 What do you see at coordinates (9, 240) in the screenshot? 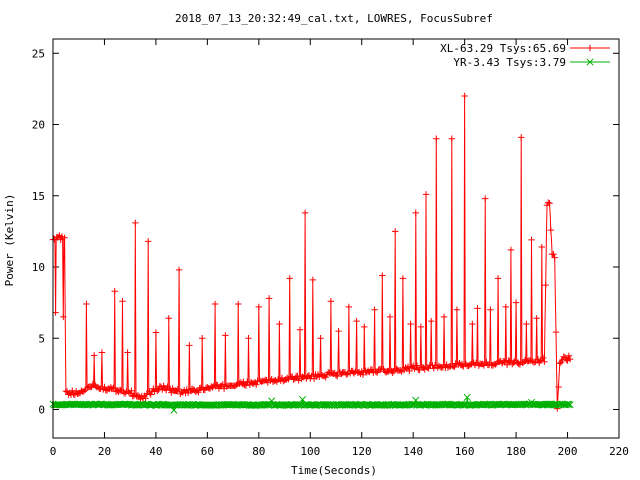
I see `y-axis-label: Power (Kelvin)` at bounding box center [9, 240].